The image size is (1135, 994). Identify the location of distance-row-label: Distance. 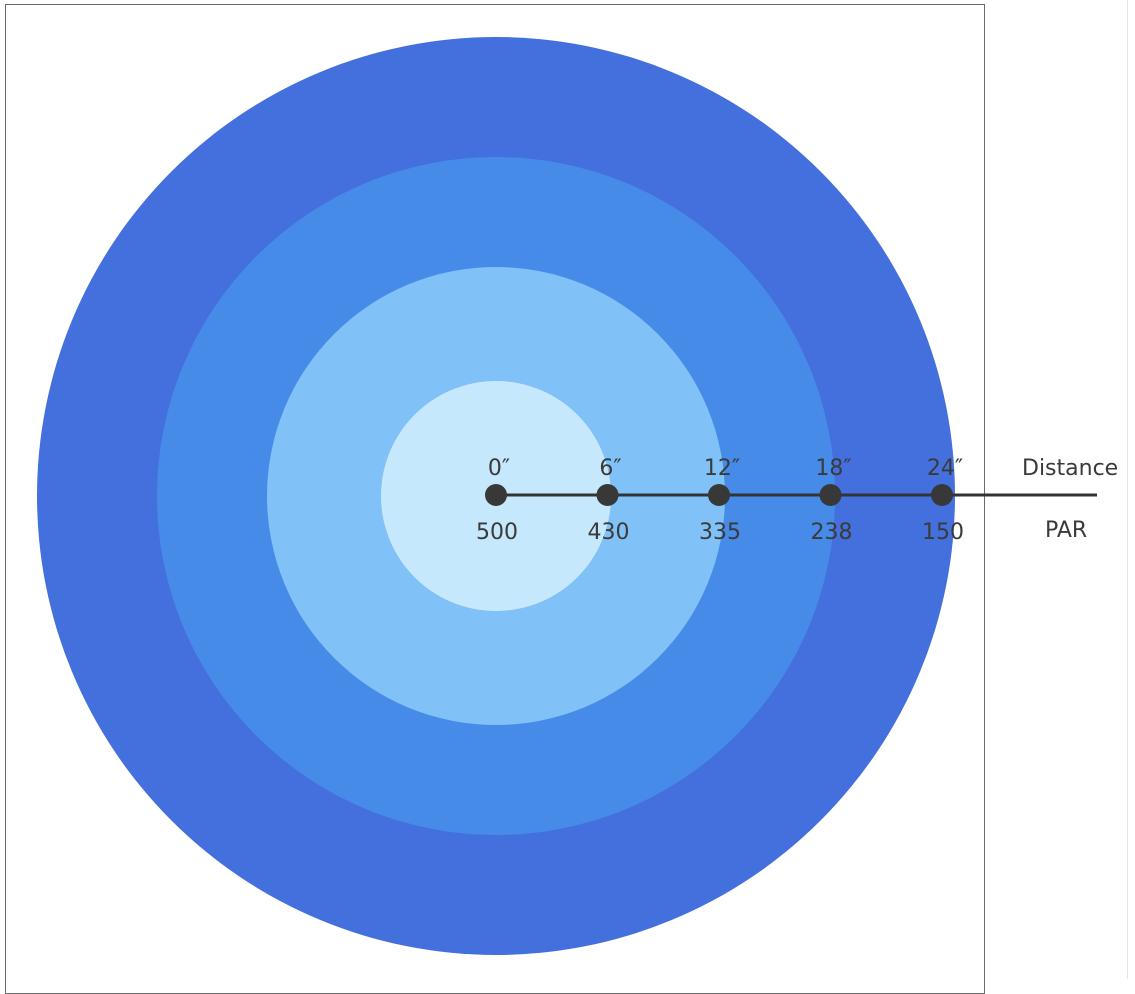
(1070, 468).